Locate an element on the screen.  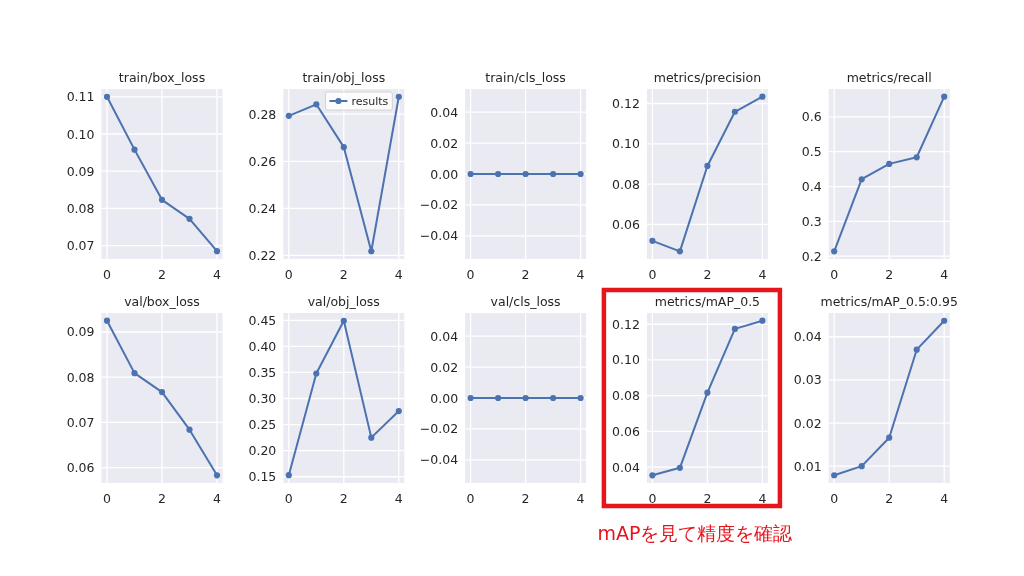
y-tick-label: 0.11 is located at coordinates (80, 97).